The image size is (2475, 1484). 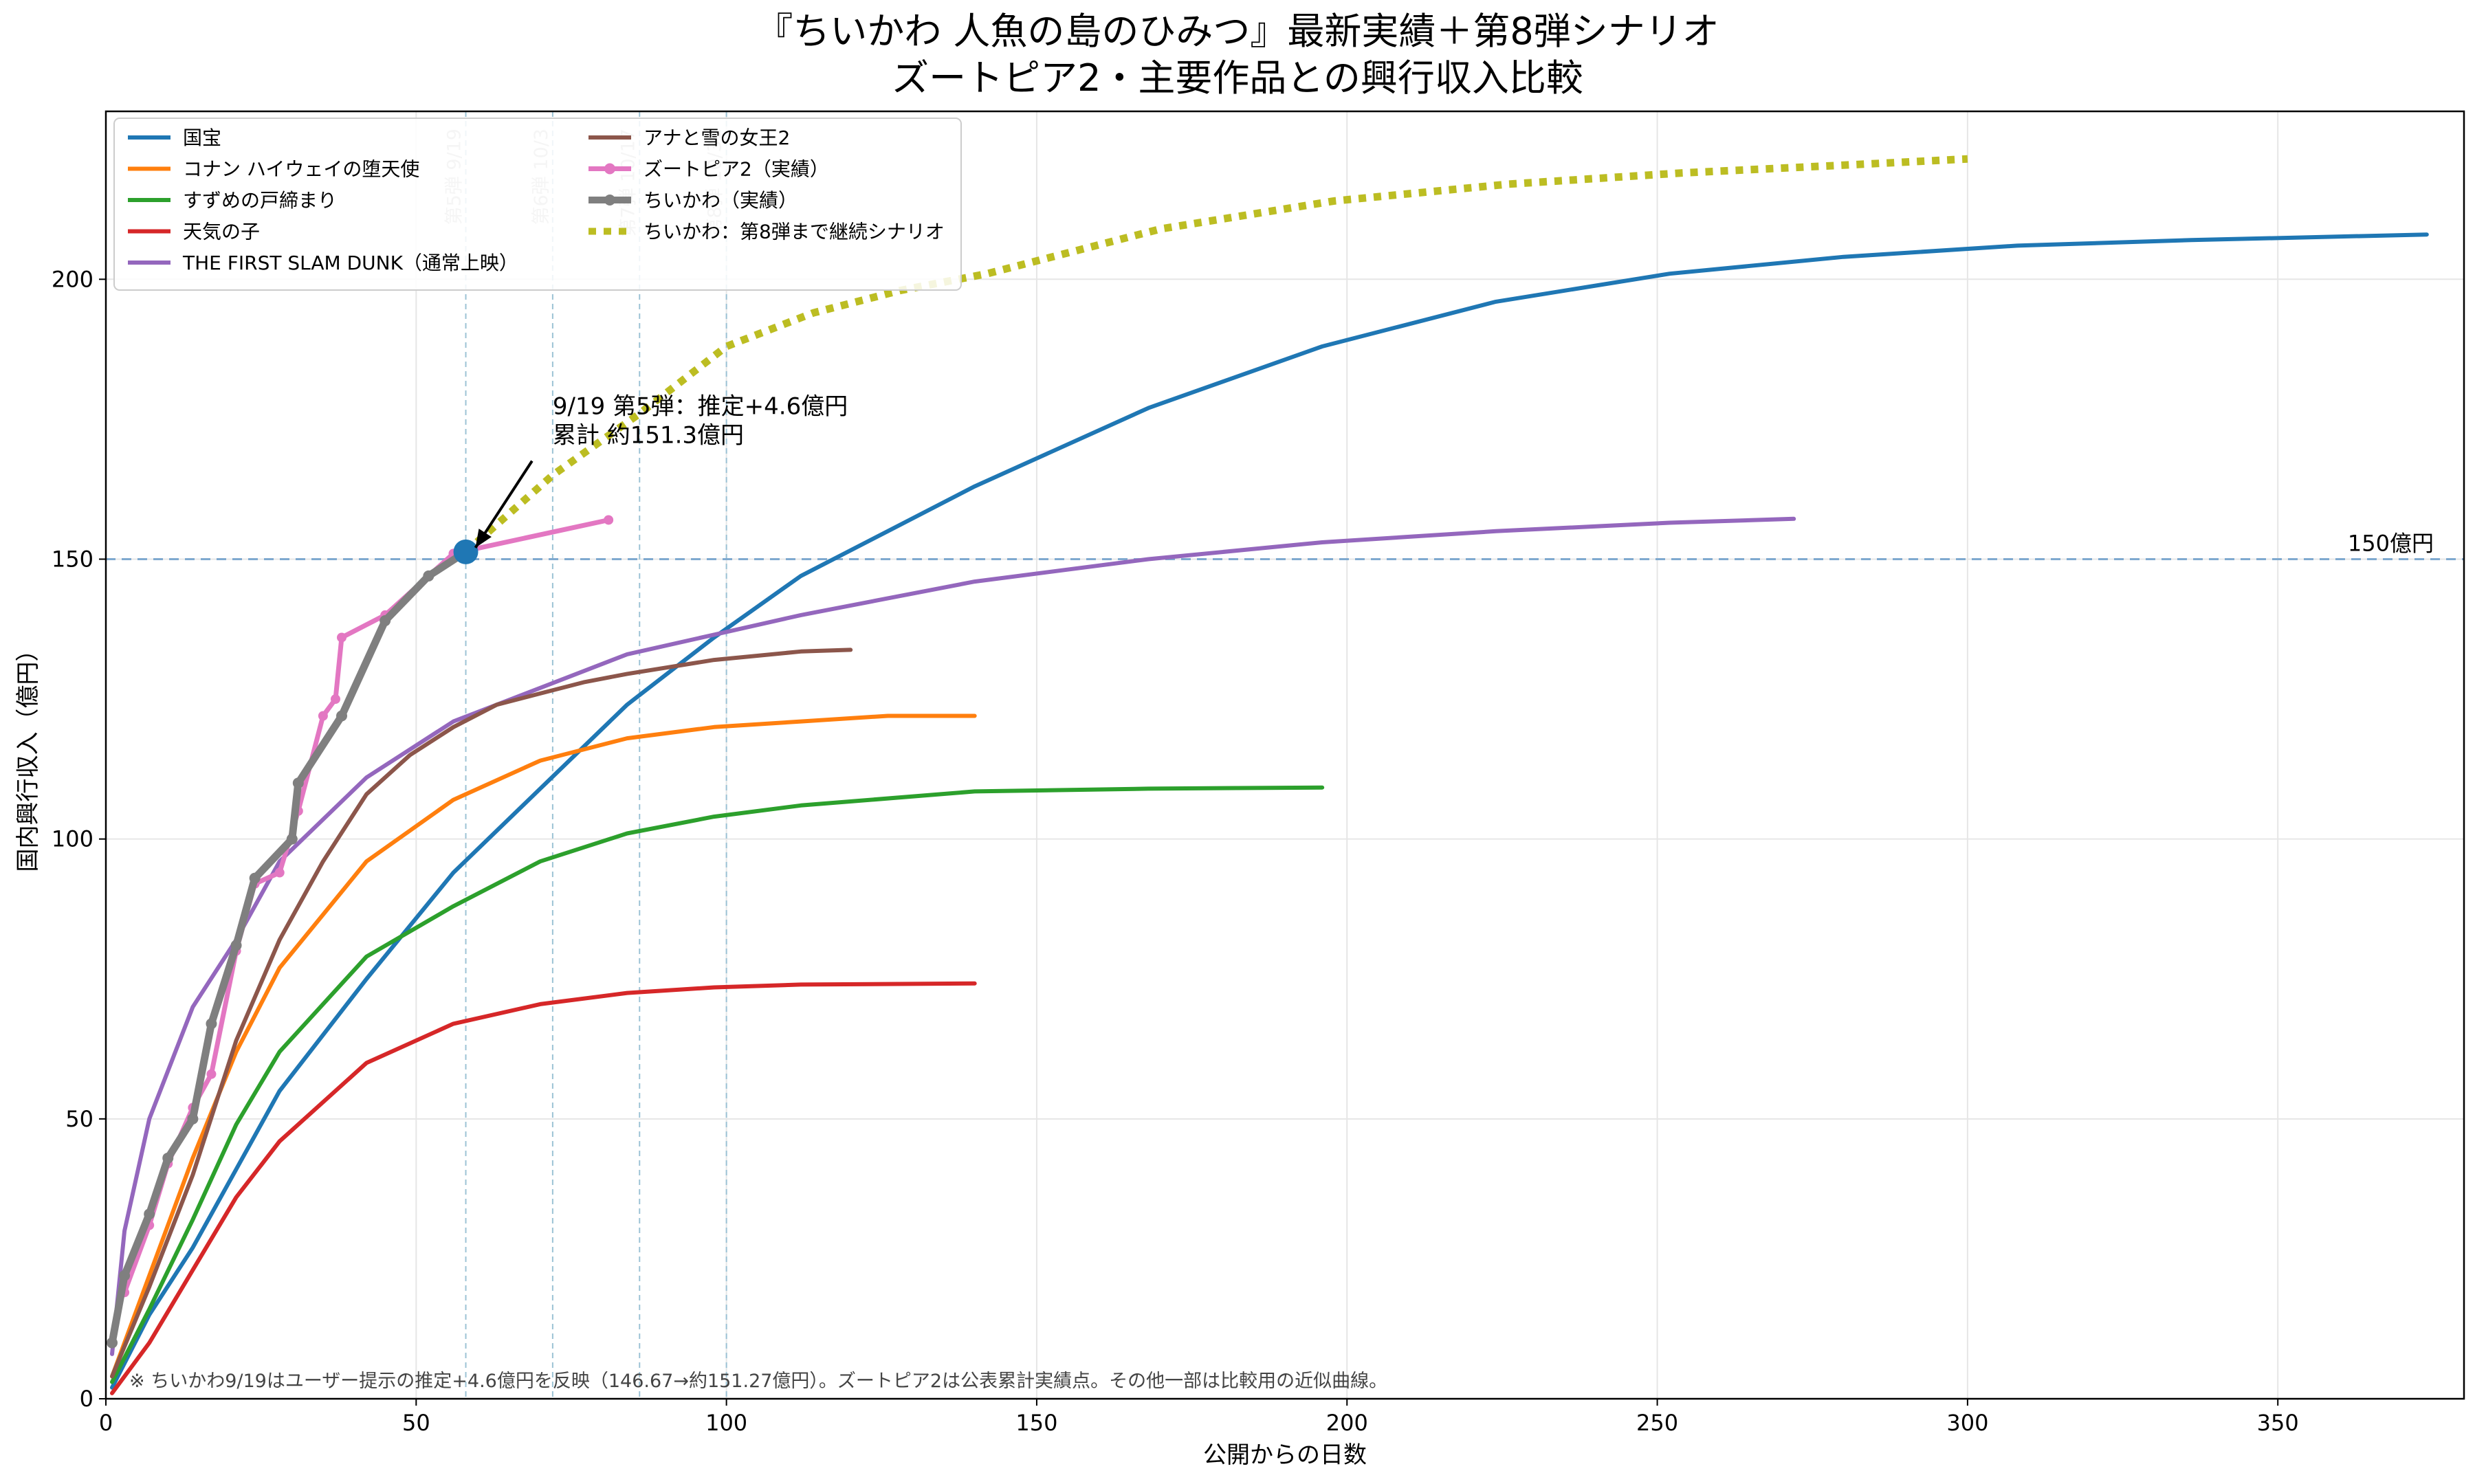 I want to click on y-tick-label: 0, so click(x=87, y=1399).